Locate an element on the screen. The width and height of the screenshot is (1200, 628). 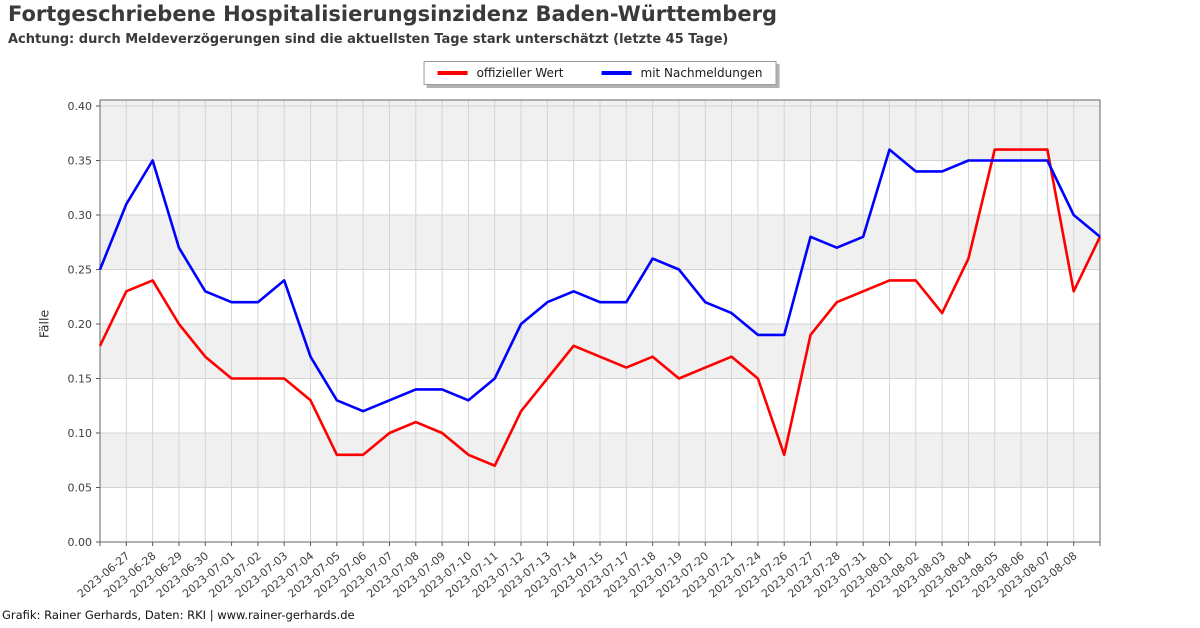
y-tick-label: 0.35 is located at coordinates (80, 161).